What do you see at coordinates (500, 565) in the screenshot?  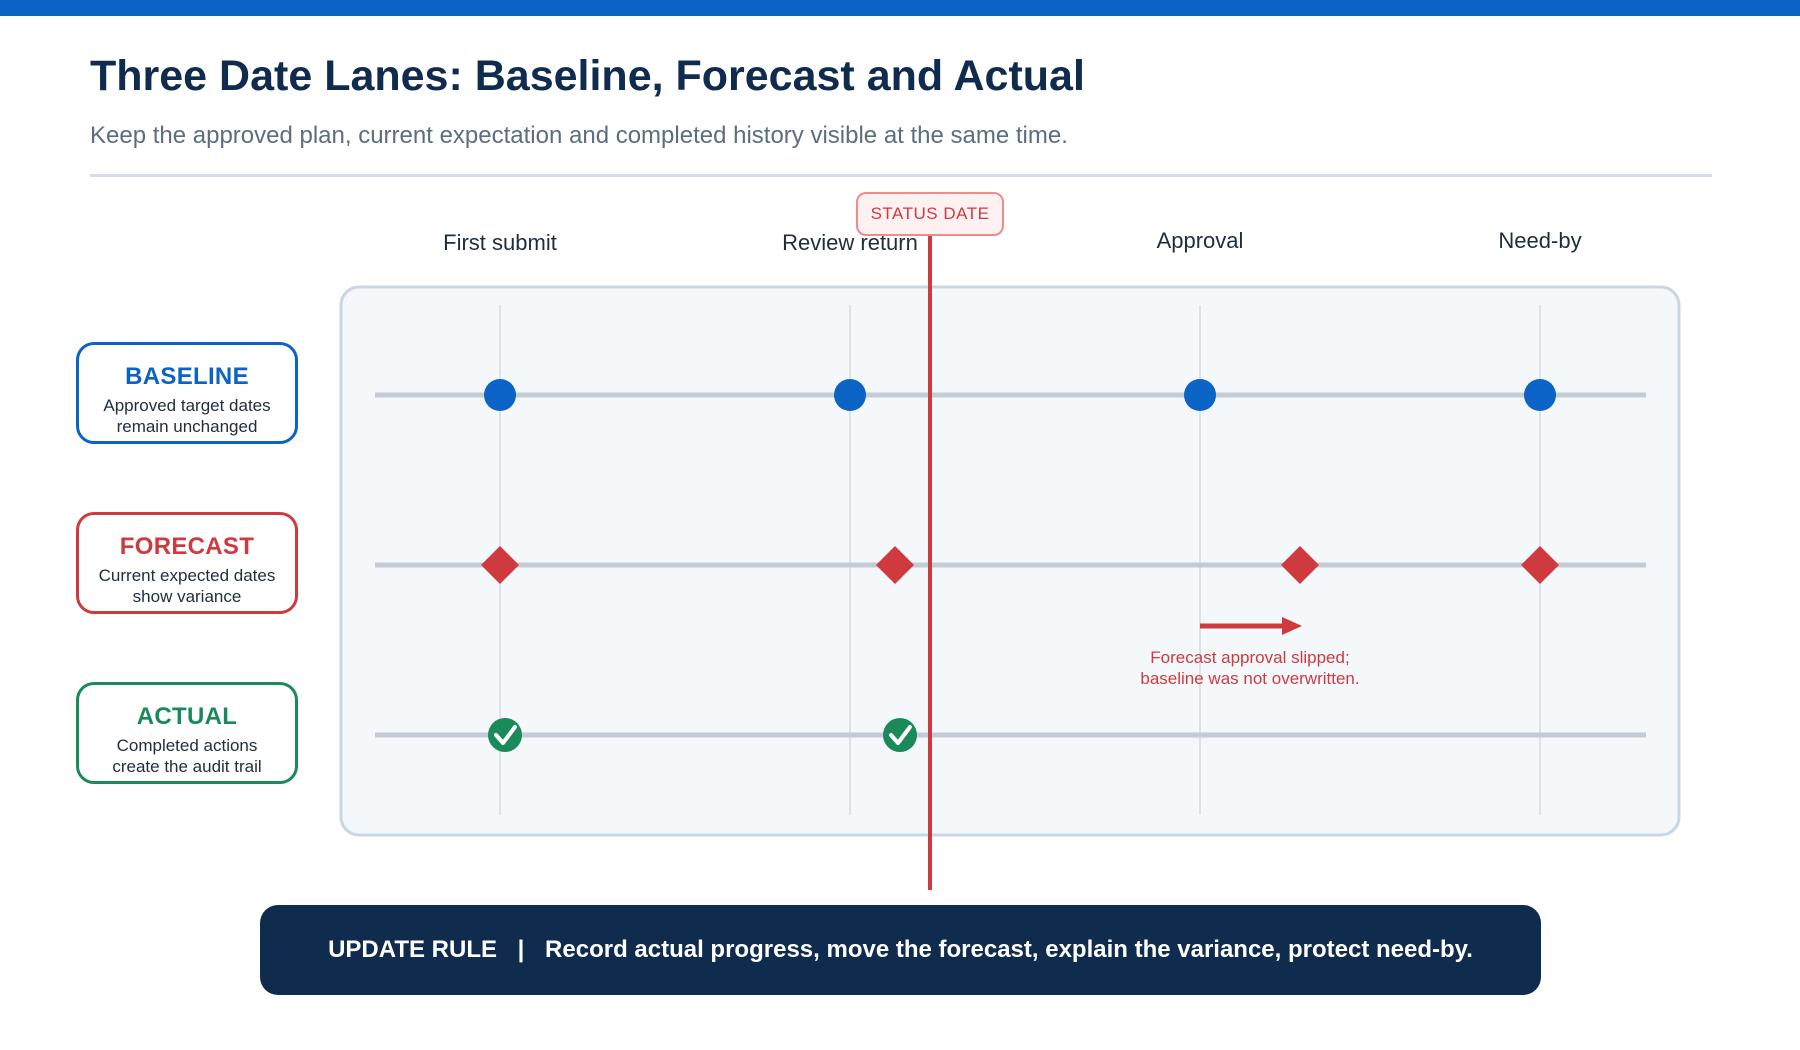 I see `forecast-marker-first-submit` at bounding box center [500, 565].